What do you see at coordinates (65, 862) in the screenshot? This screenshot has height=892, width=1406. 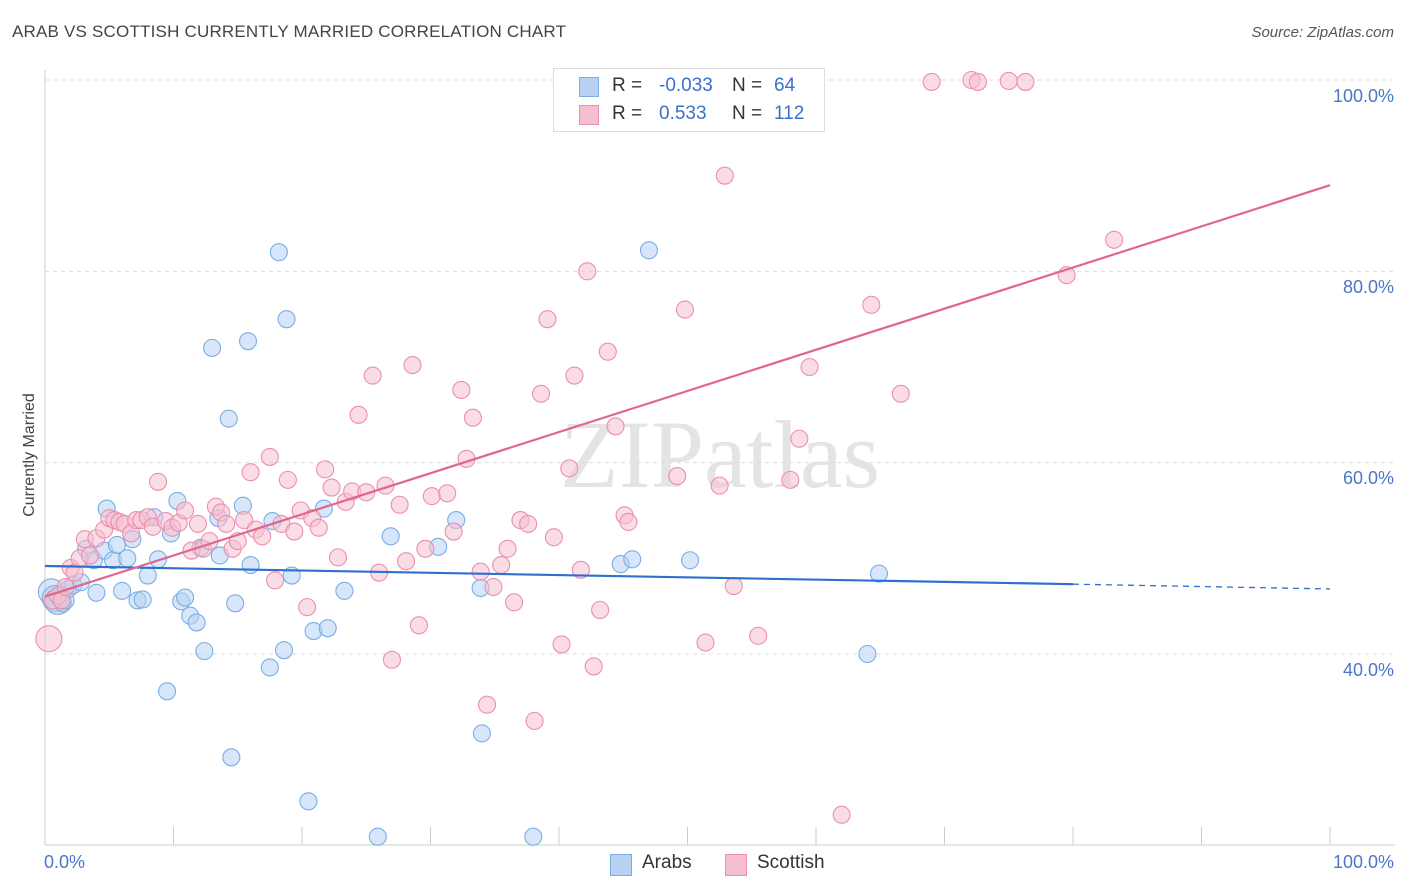 I see `x-tick-label-min: 0.0%` at bounding box center [65, 862].